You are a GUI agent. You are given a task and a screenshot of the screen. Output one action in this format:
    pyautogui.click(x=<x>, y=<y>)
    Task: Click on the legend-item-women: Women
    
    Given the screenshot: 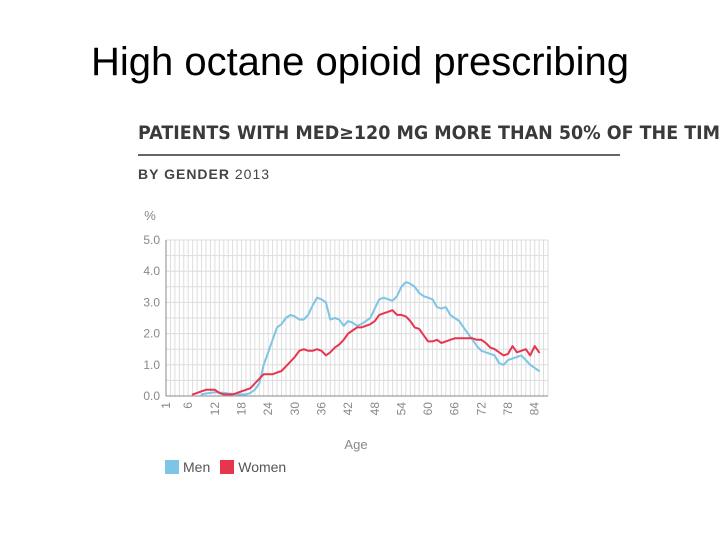 What is the action you would take?
    pyautogui.click(x=253, y=467)
    